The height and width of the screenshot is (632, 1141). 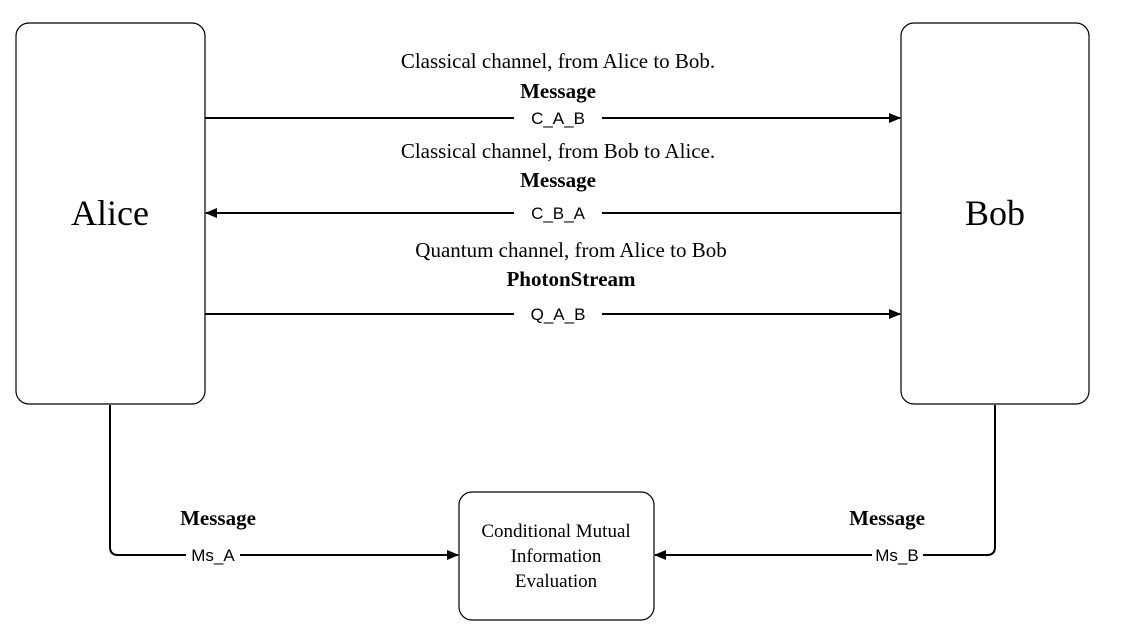 I want to click on bob-output-edge-label: Ms_B, so click(x=896, y=555).